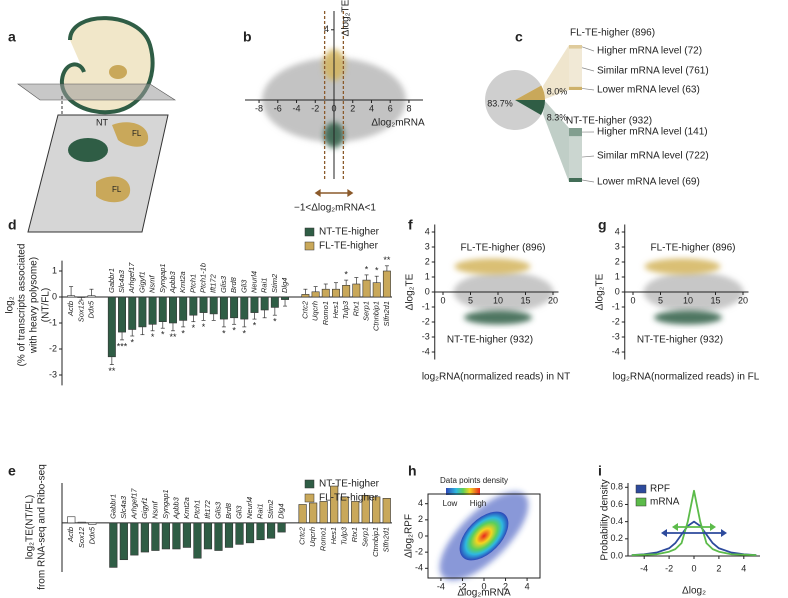  I want to click on group-item: Similar mRNA level (761), so click(653, 71).